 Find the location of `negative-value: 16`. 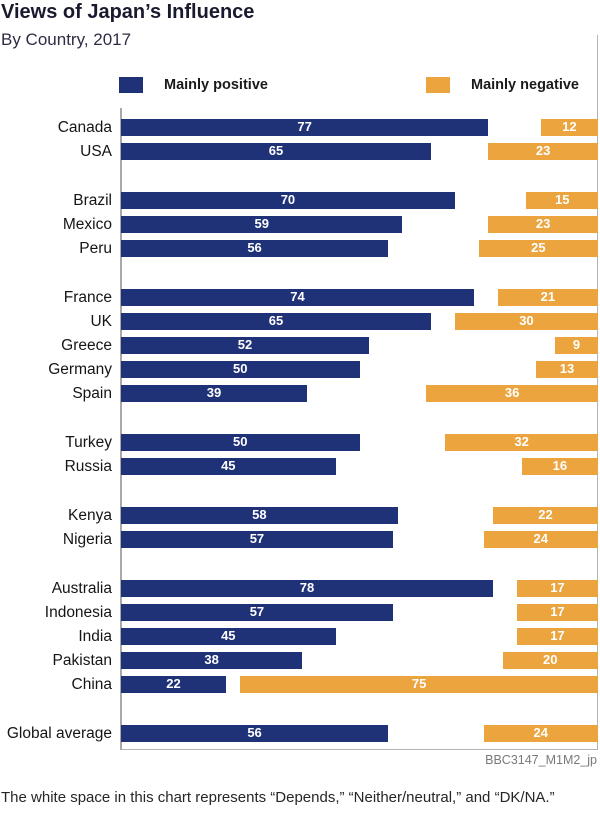

negative-value: 16 is located at coordinates (560, 465).